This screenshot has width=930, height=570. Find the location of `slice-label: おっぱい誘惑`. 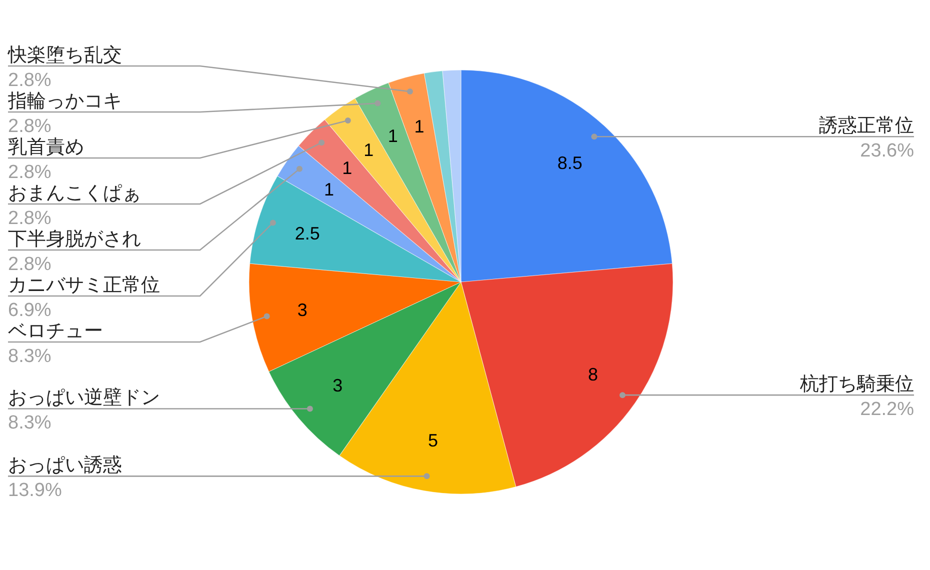

slice-label: おっぱい誘惑 is located at coordinates (65, 465).